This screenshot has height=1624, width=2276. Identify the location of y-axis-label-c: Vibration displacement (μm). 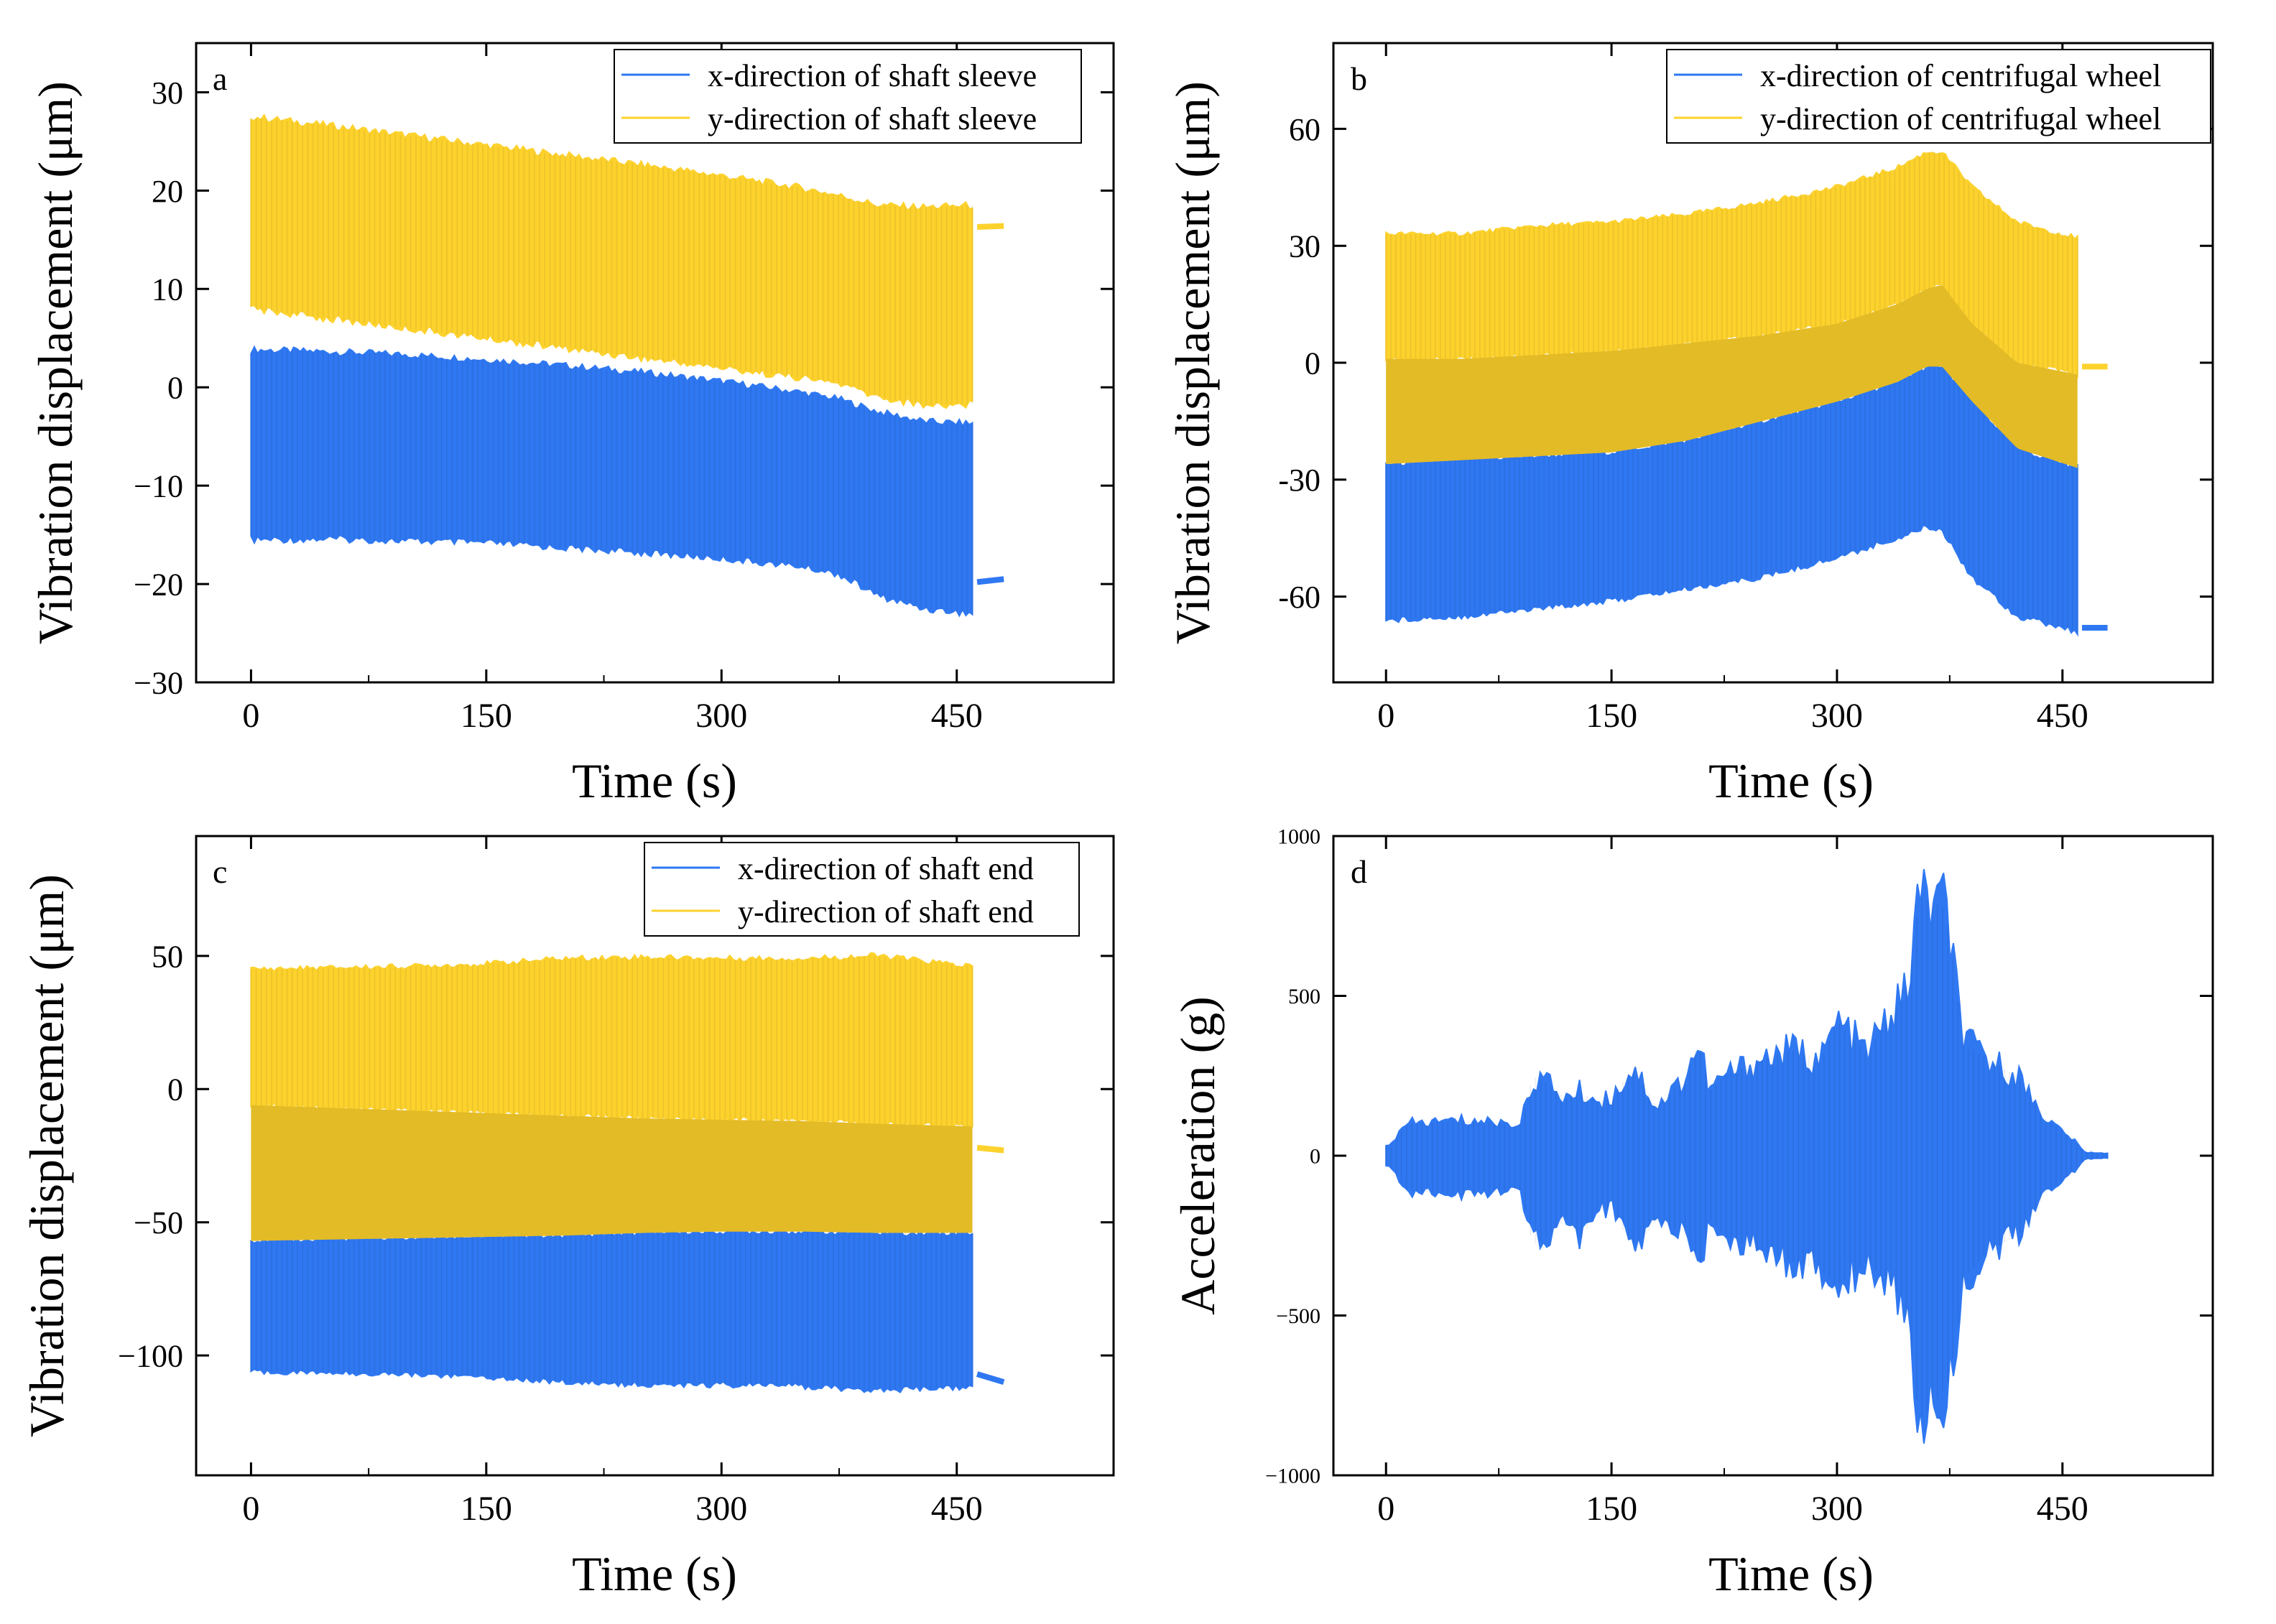
(46, 1155).